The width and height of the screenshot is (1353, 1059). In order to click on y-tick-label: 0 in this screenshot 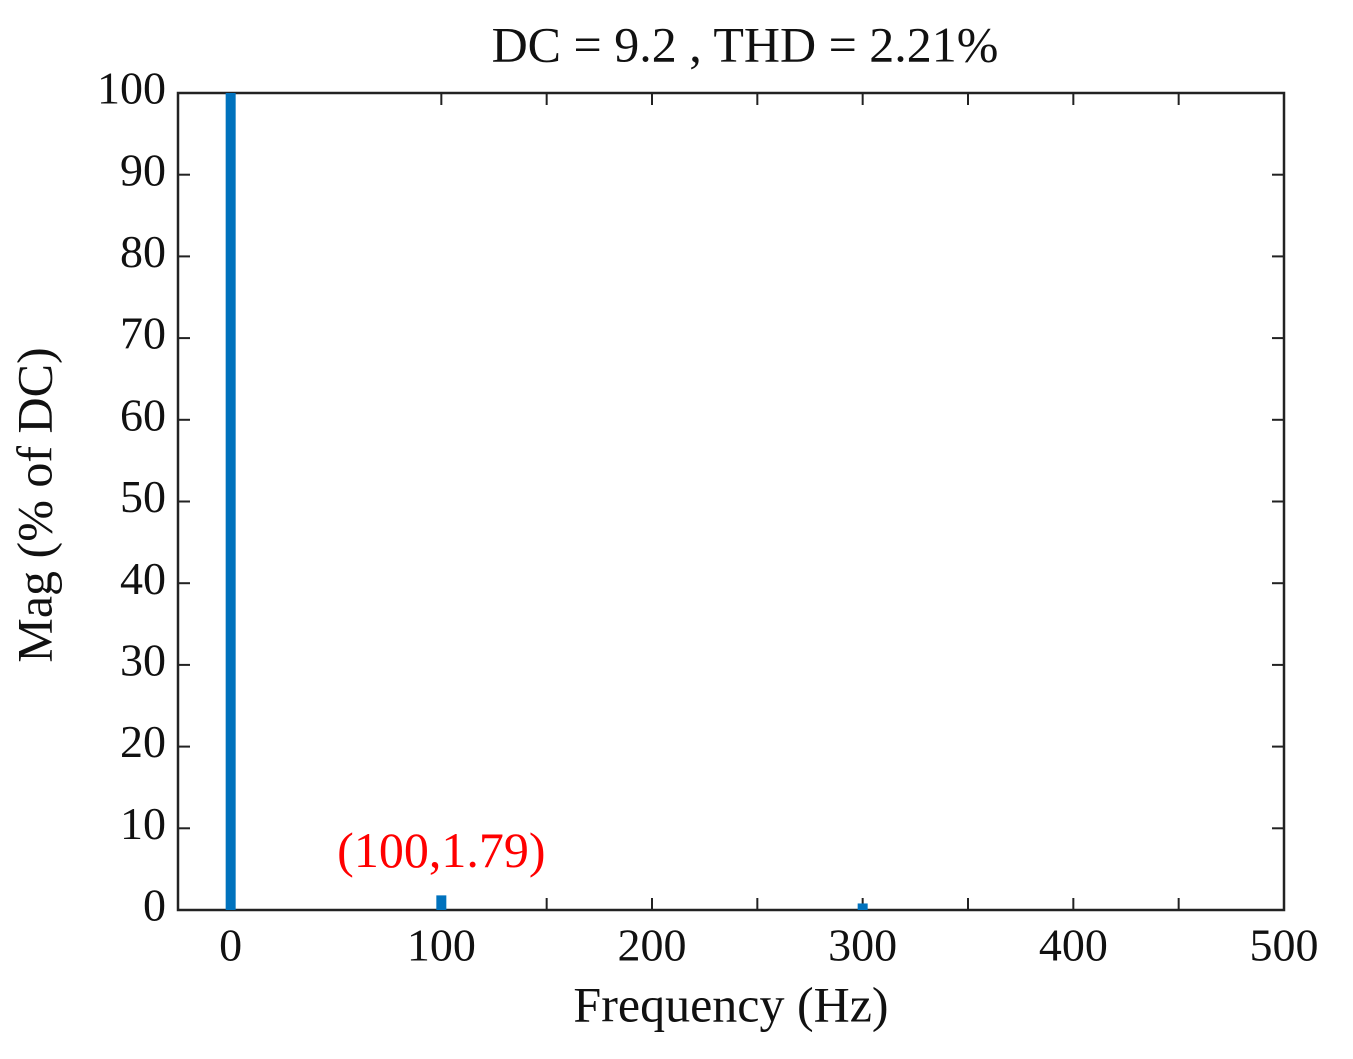, I will do `click(154, 905)`.